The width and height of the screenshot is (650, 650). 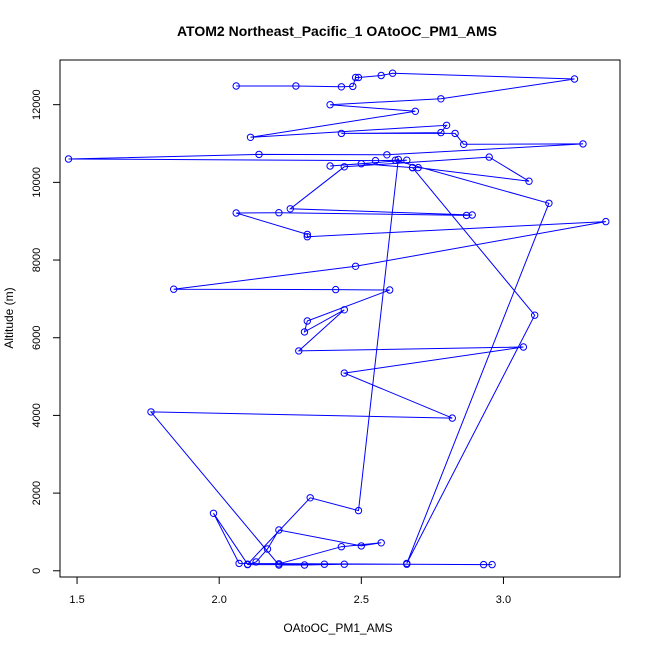 I want to click on y-tick-label: 8000, so click(x=37, y=260).